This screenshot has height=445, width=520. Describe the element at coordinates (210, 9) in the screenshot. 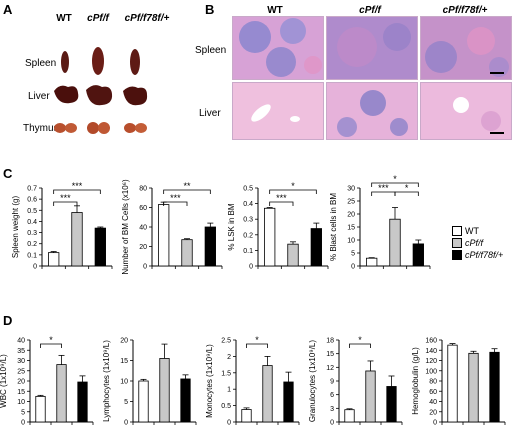

I see `panel-label-b: B` at that location.